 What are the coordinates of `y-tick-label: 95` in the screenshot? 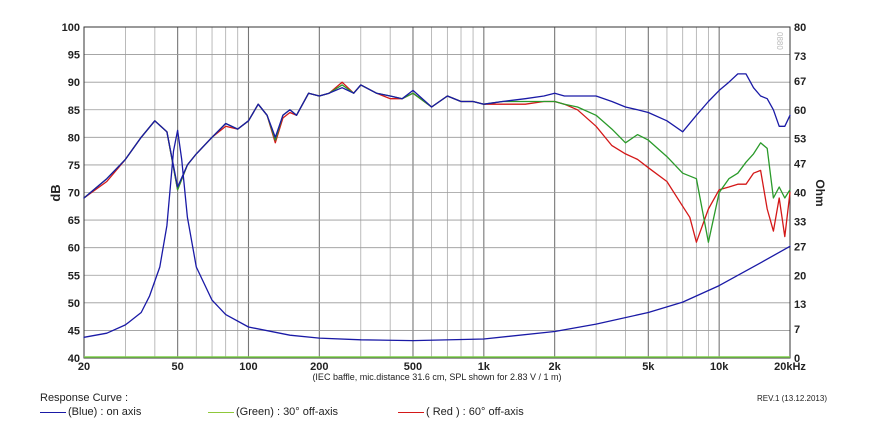 It's located at (74, 56).